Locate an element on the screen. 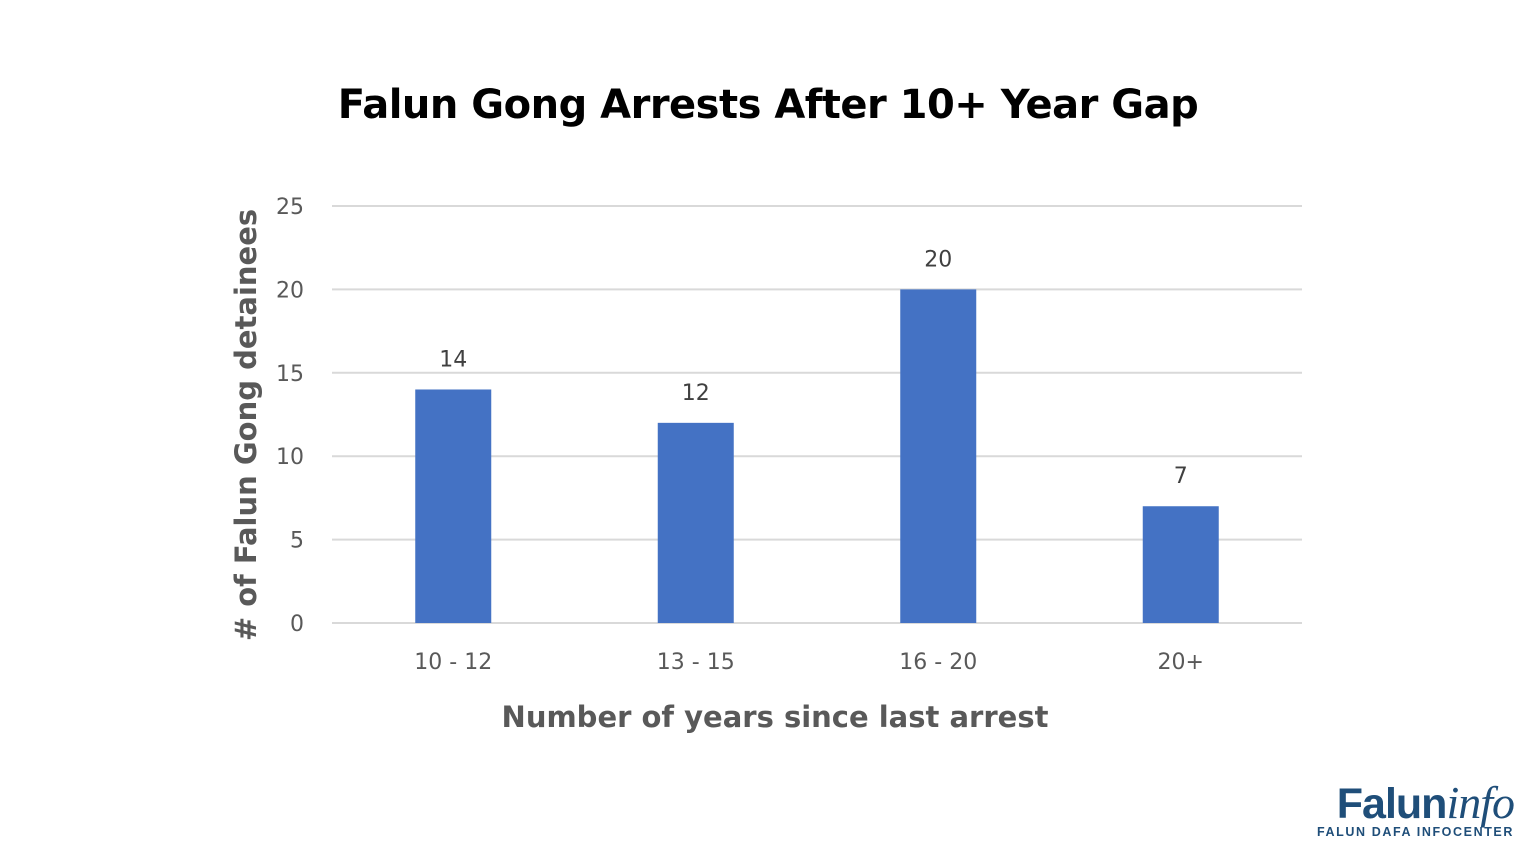 This screenshot has width=1536, height=864. x-tick-label-4: 20+ is located at coordinates (1181, 662).